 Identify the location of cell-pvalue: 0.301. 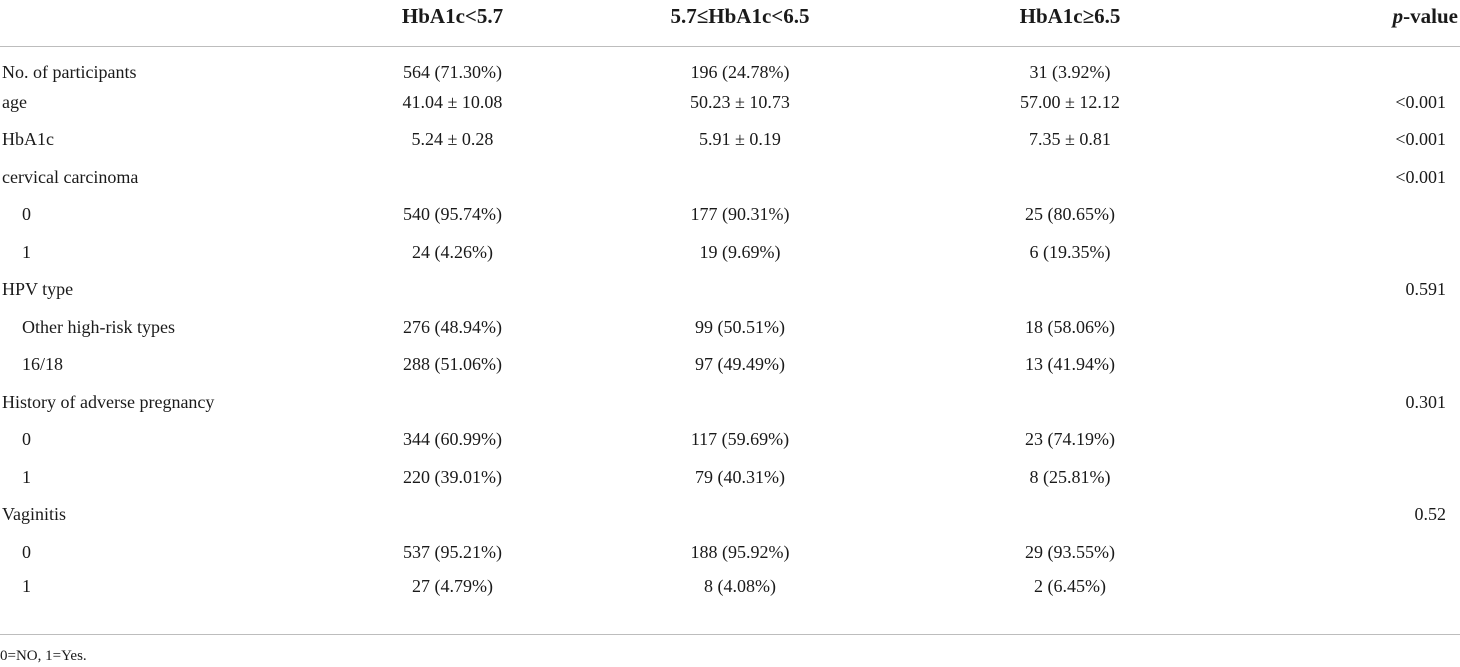
(1426, 401).